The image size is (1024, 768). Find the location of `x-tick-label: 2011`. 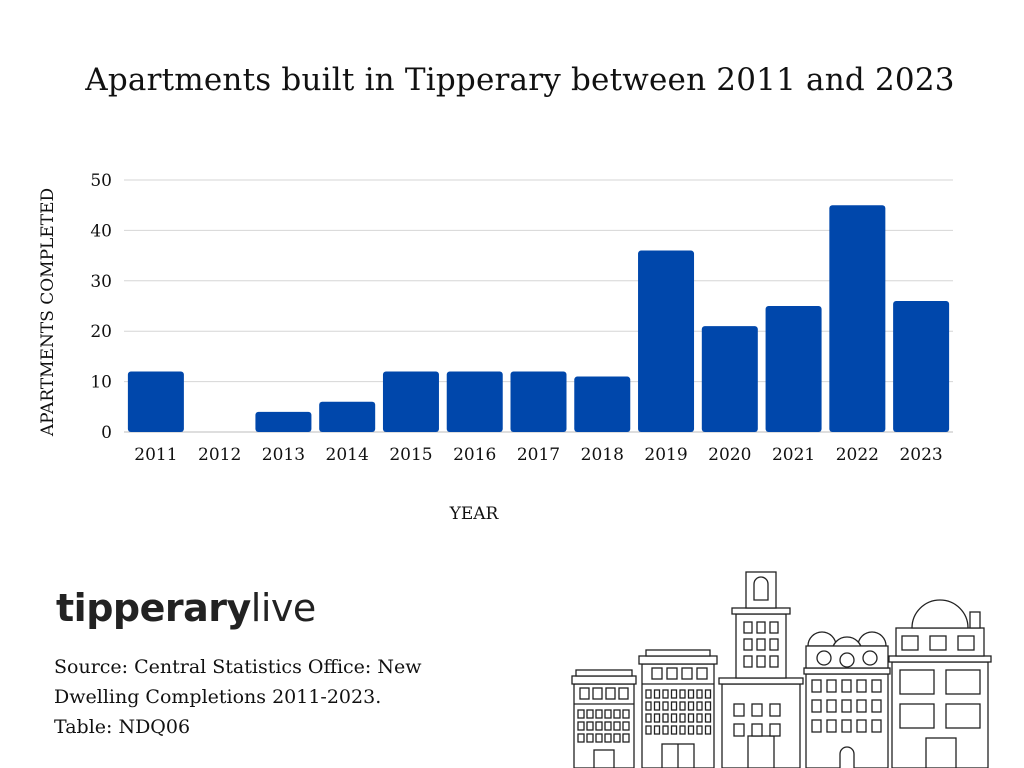

x-tick-label: 2011 is located at coordinates (155, 455).